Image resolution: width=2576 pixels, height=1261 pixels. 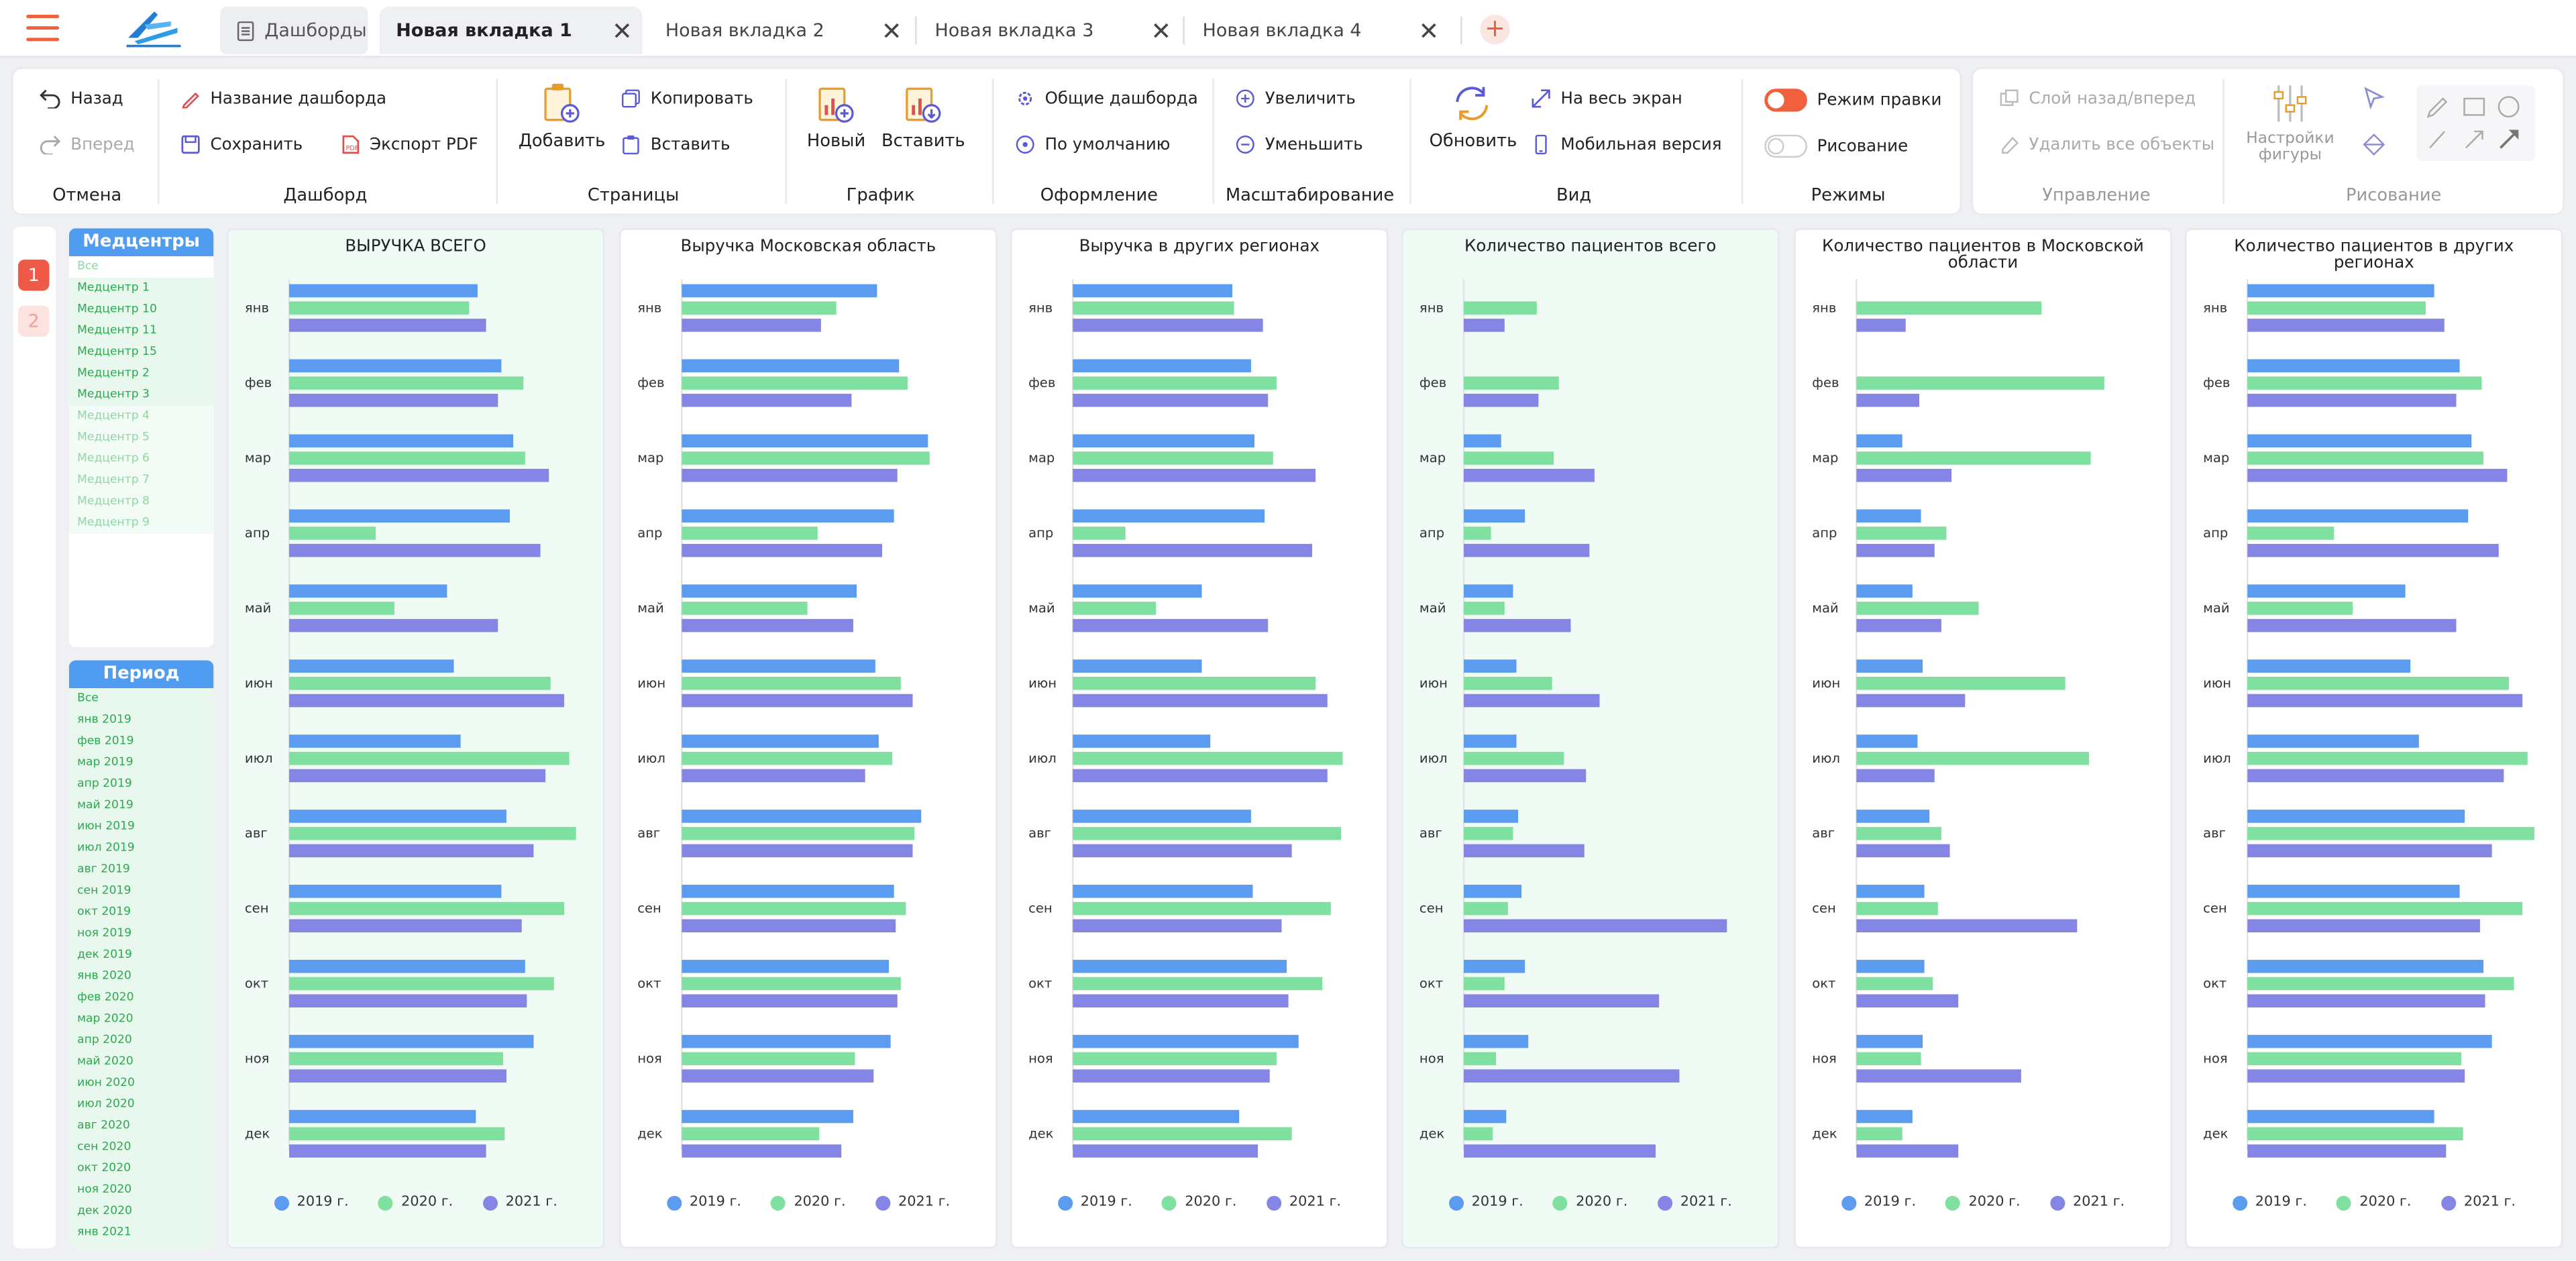 What do you see at coordinates (141, 1233) in the screenshot?
I see `filter-item-period: янв 2021` at bounding box center [141, 1233].